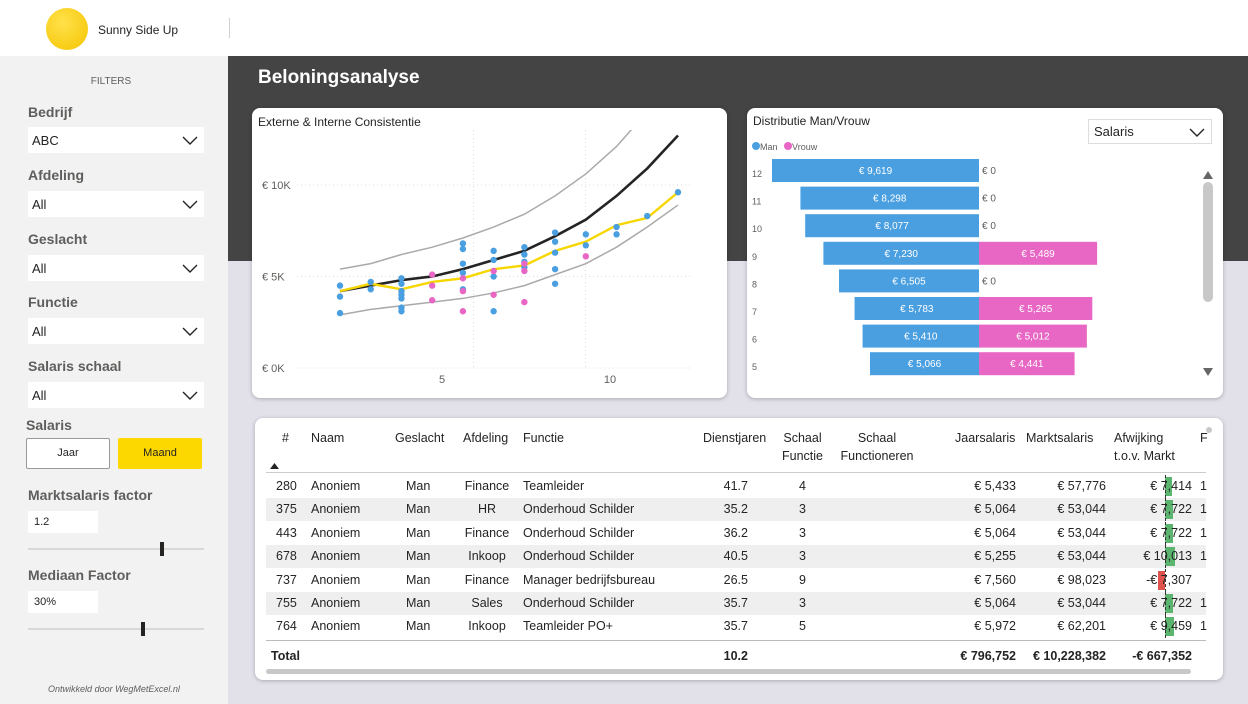 The width and height of the screenshot is (1248, 704). What do you see at coordinates (56, 175) in the screenshot?
I see `afdeling-label: Afdeling` at bounding box center [56, 175].